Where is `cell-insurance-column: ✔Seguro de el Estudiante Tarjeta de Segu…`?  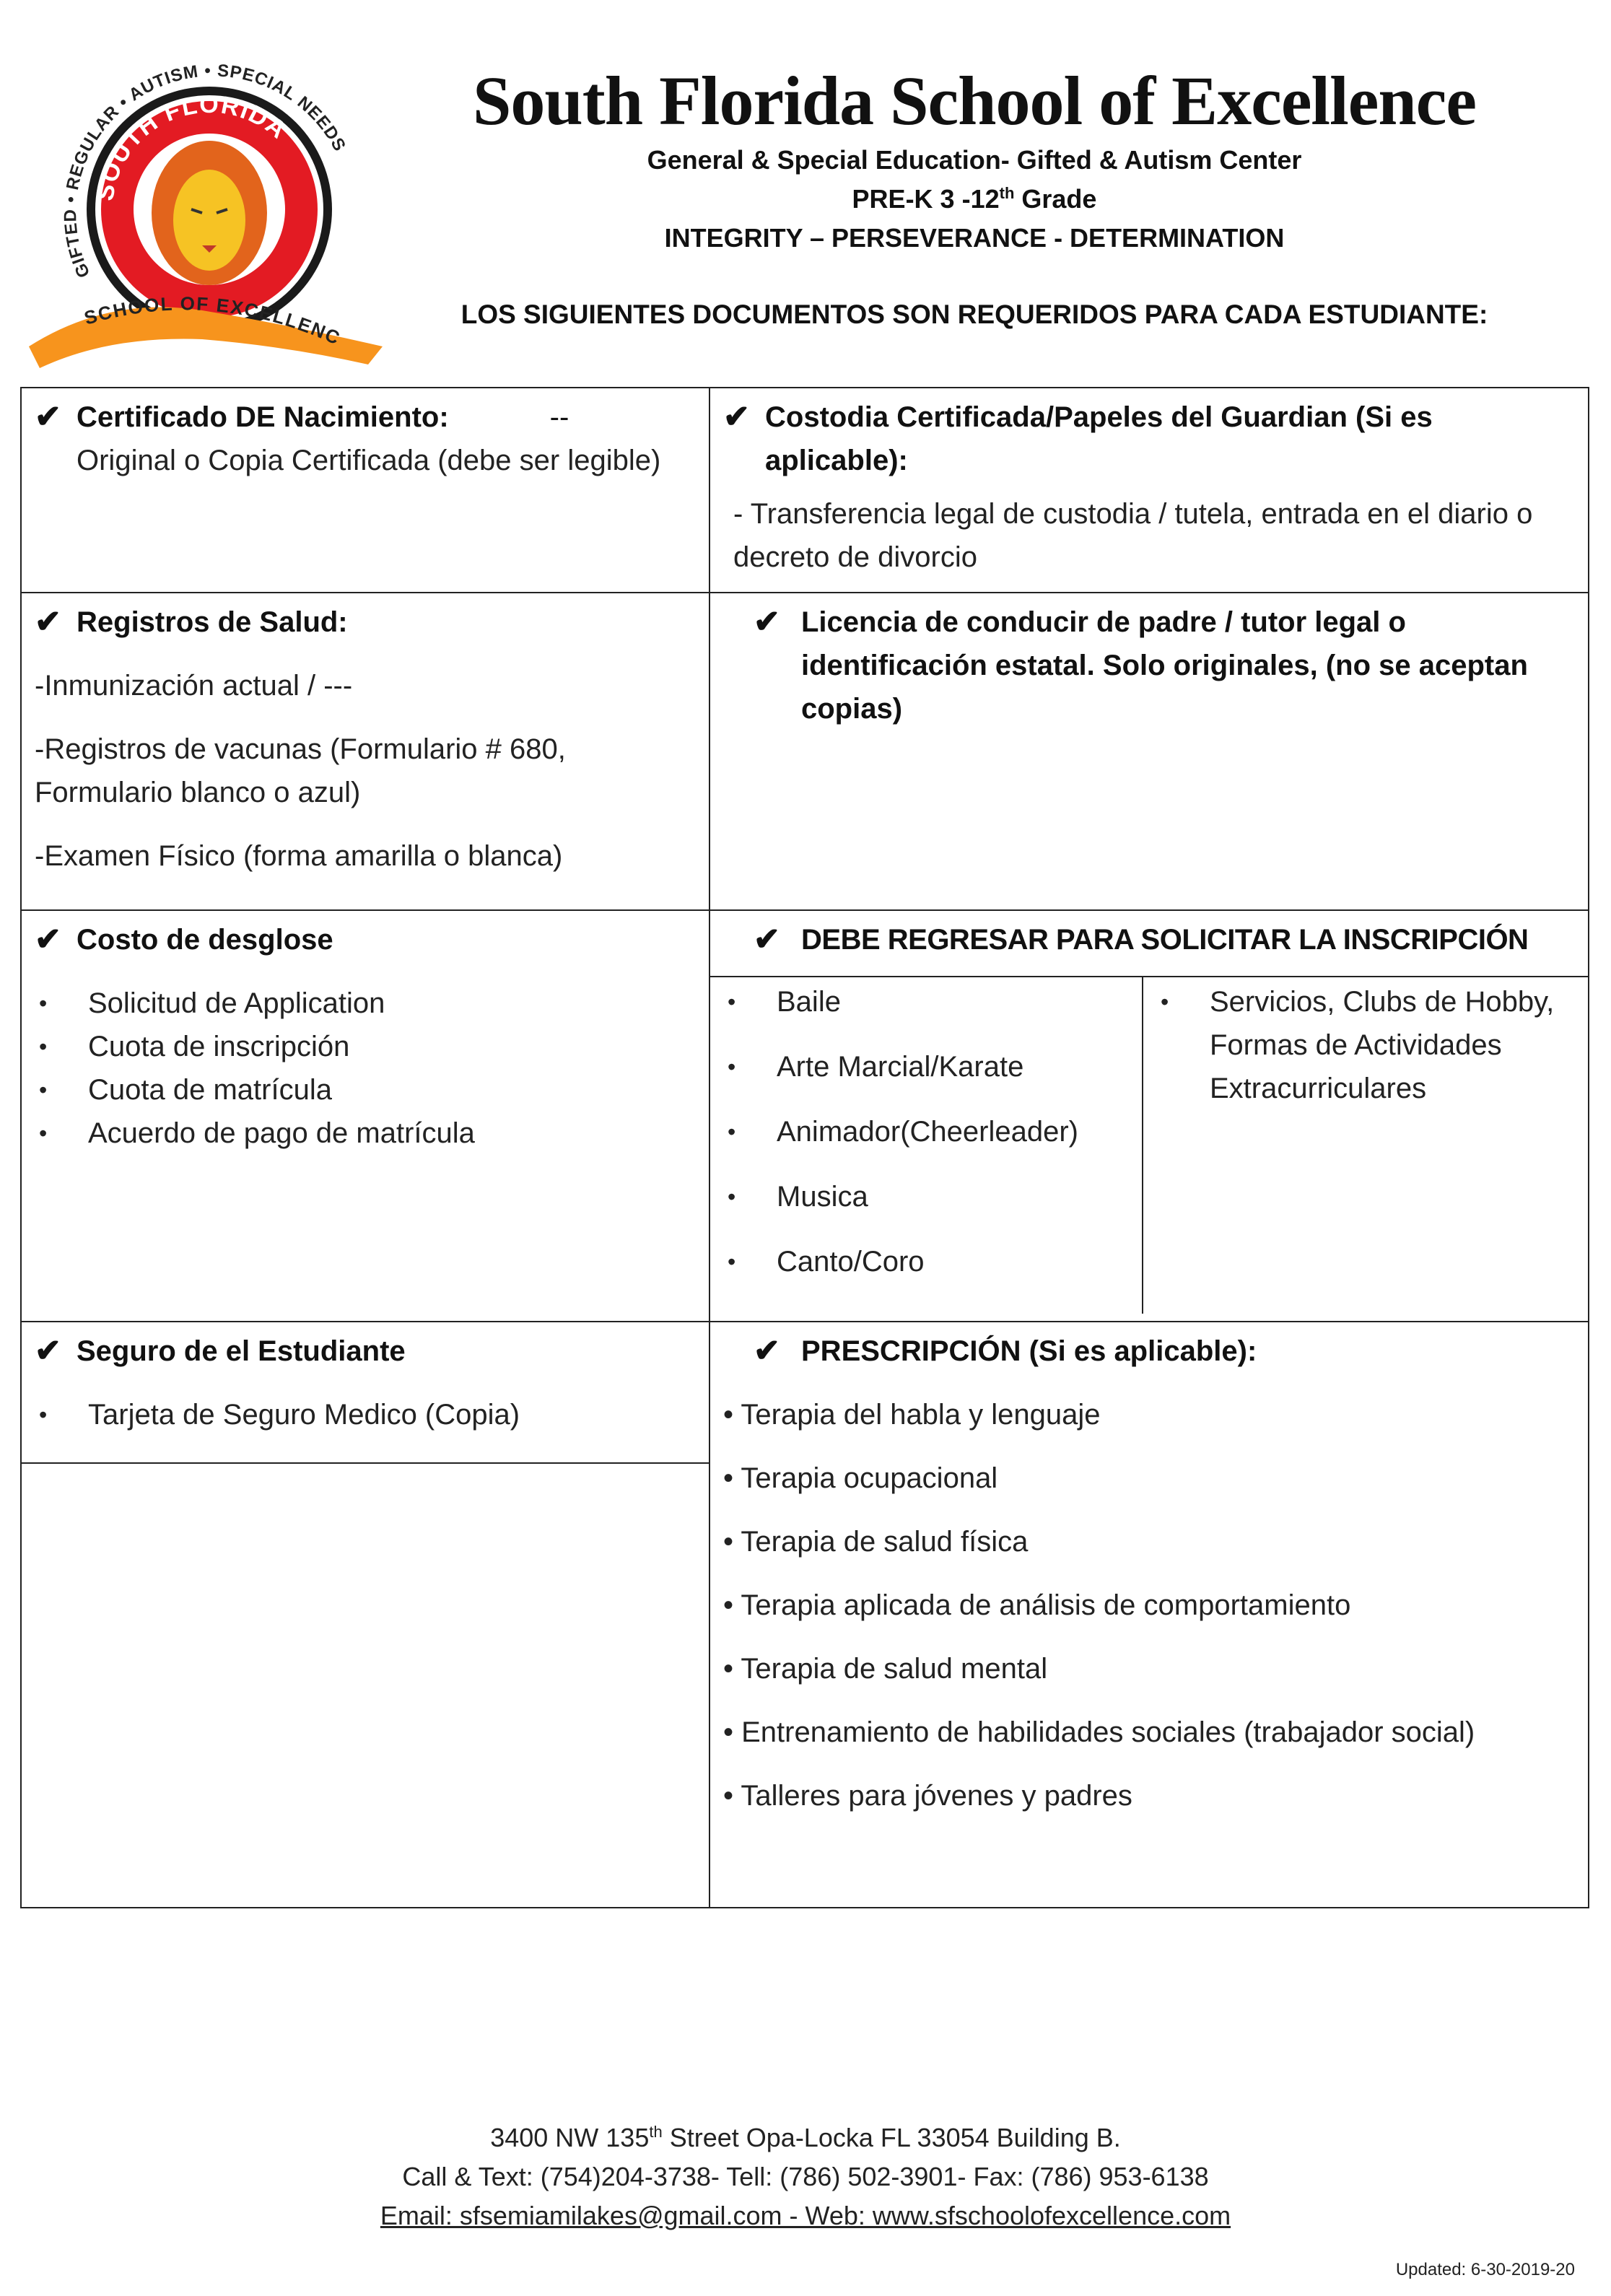 cell-insurance-column: ✔Seguro de el Estudiante Tarjeta de Segu… is located at coordinates (365, 1615).